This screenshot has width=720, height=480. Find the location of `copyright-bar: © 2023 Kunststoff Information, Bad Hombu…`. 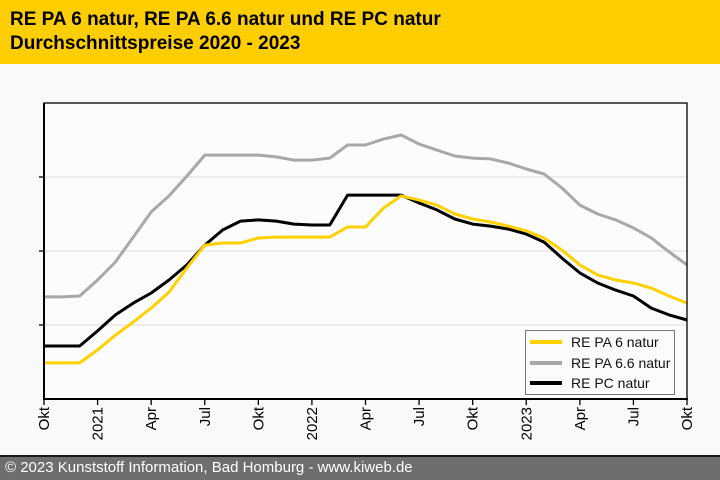

copyright-bar: © 2023 Kunststoff Information, Bad Hombu… is located at coordinates (360, 467).